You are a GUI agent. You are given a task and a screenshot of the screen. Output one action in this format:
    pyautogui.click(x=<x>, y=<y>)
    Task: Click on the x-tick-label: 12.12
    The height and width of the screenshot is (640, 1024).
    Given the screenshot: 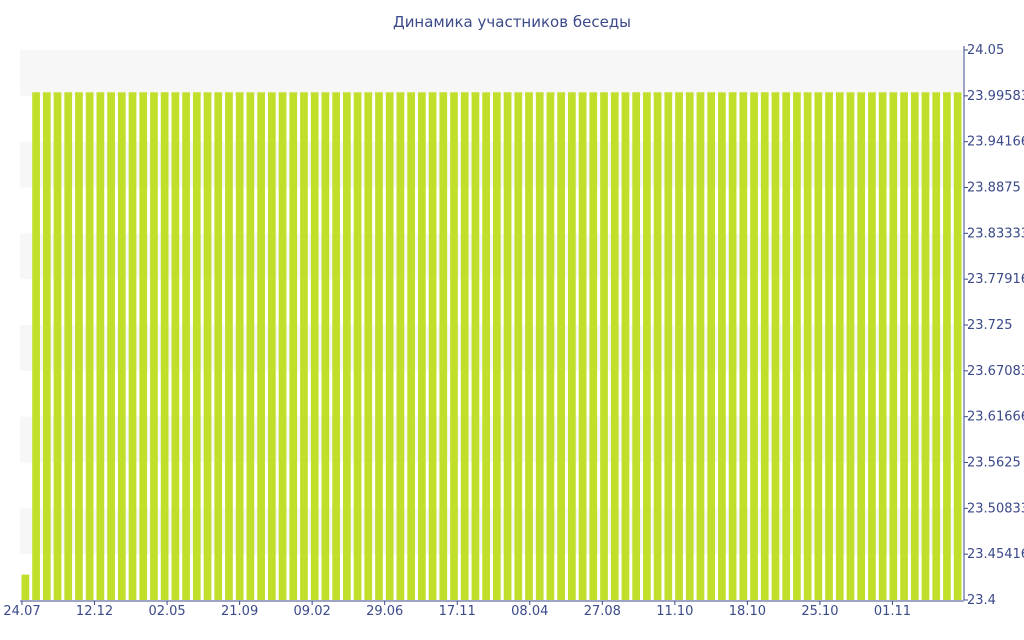 What is the action you would take?
    pyautogui.click(x=94, y=611)
    